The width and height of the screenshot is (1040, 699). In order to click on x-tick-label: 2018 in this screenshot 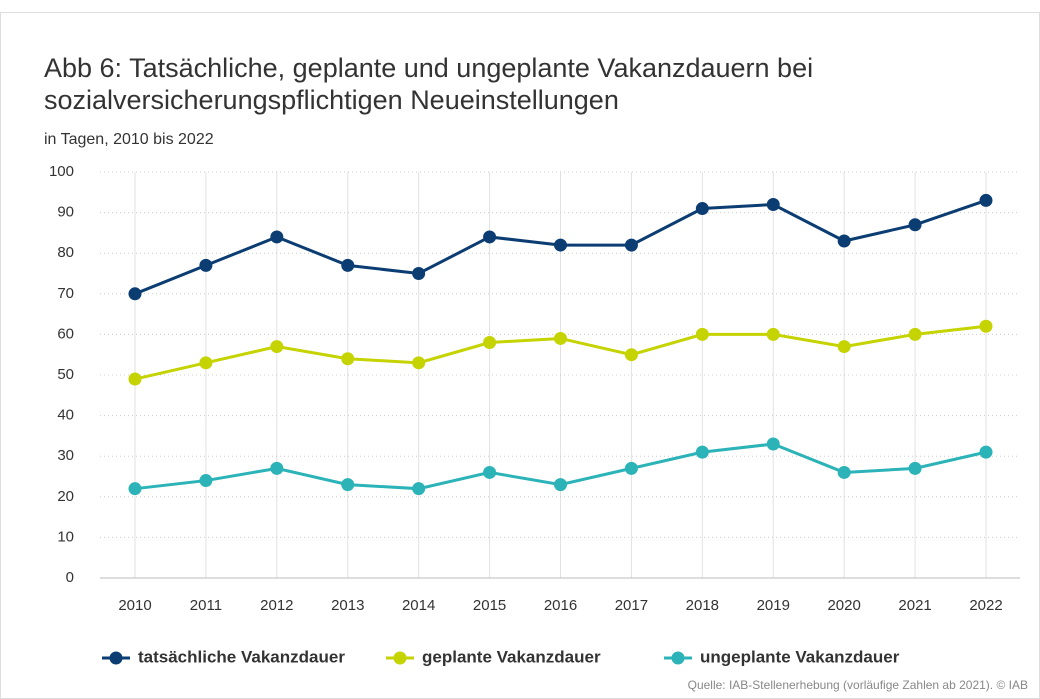, I will do `click(702, 605)`.